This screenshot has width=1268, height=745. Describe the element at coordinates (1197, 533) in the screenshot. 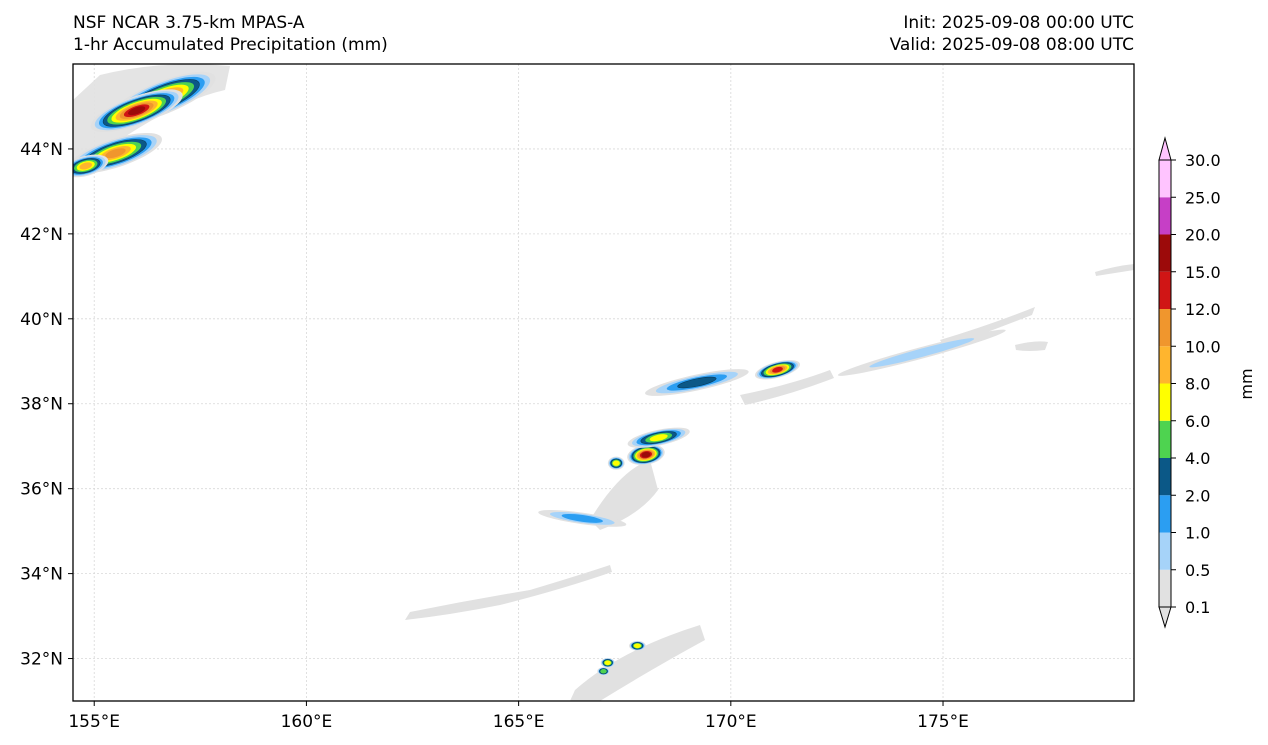

I see `colorbar-tick-label: 1.0` at that location.